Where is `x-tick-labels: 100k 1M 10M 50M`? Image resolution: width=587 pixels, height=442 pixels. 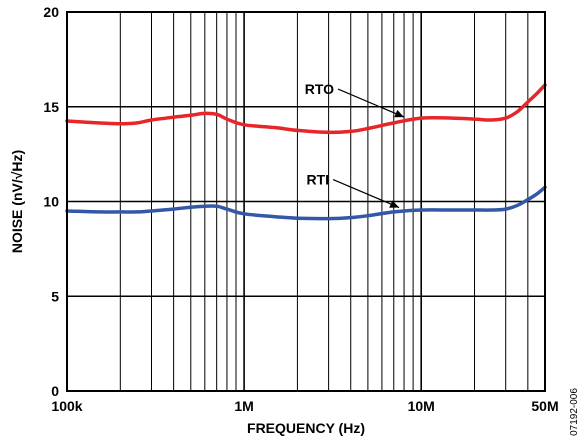 x-tick-labels: 100k 1M 10M 50M is located at coordinates (304, 406).